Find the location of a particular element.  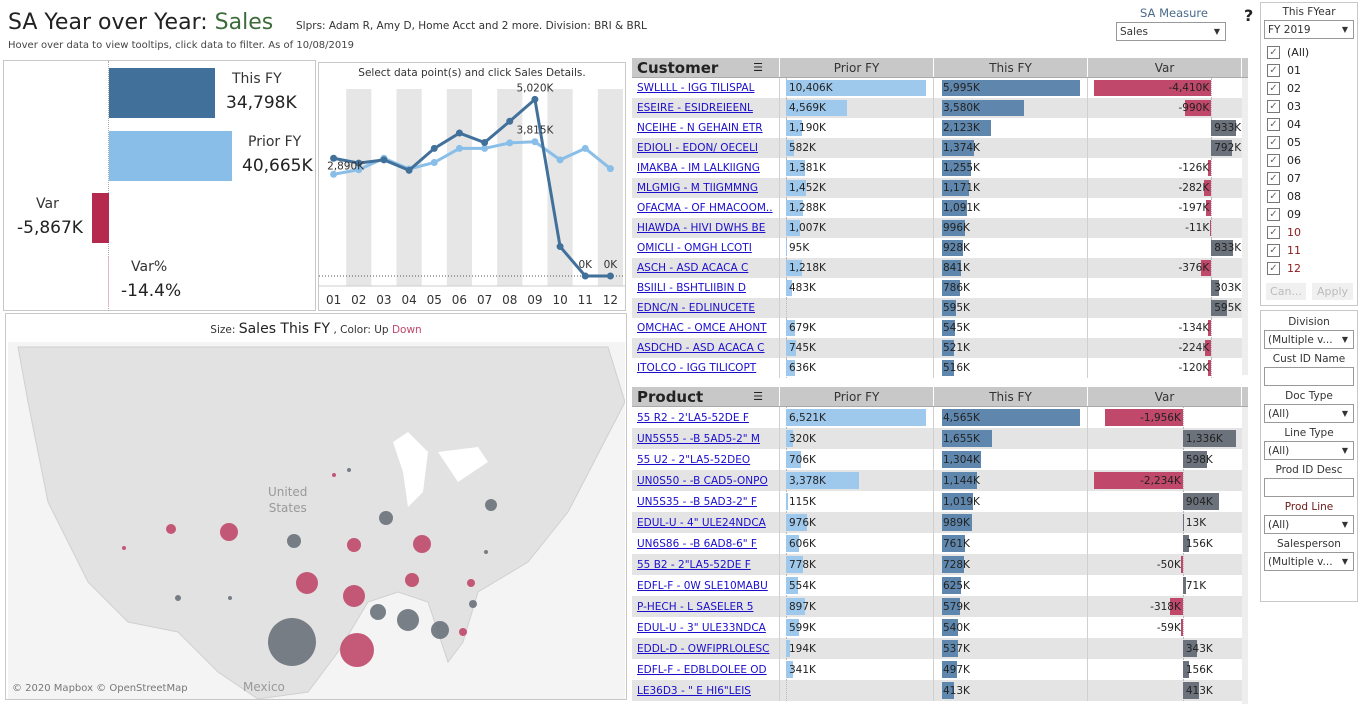

month-checkbox-item: ✓ 05 is located at coordinates (1309, 142).